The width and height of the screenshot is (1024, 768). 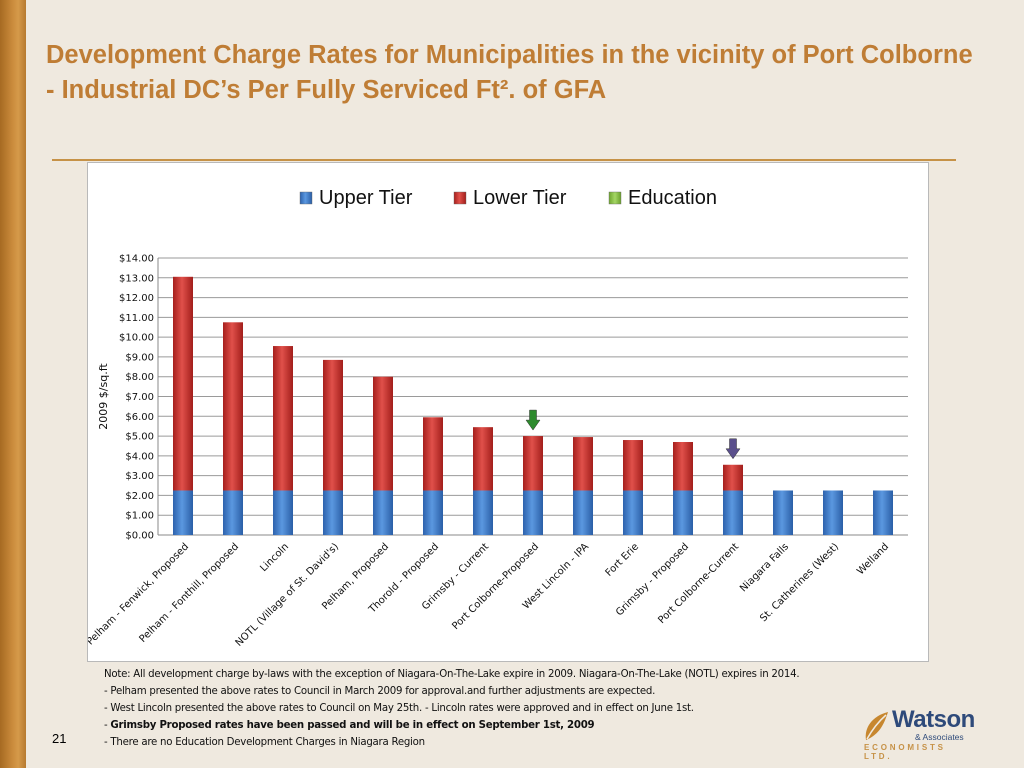 What do you see at coordinates (136, 278) in the screenshot?
I see `y-tick-label-13: $13.00` at bounding box center [136, 278].